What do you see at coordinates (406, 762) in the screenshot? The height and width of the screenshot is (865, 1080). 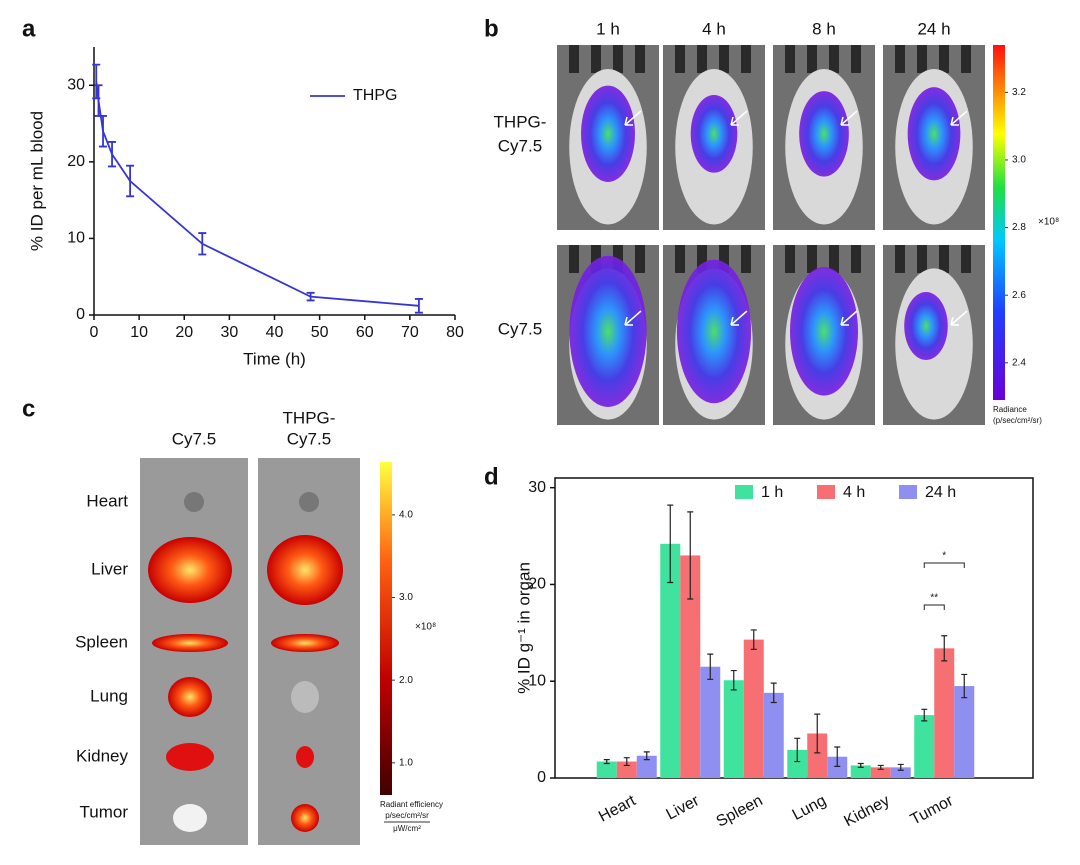 I see `colorbar-tick-label: 1.0` at bounding box center [406, 762].